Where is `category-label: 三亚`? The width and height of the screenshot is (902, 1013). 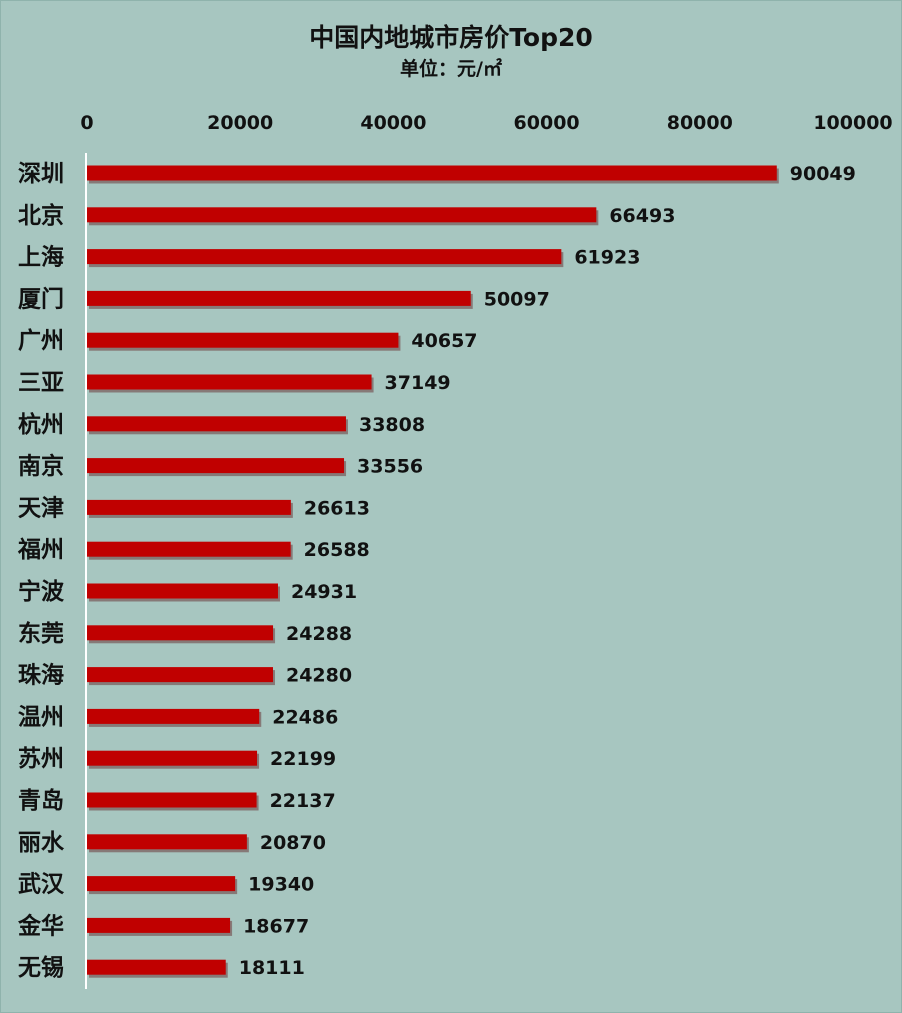
category-label: 三亚 is located at coordinates (41, 383).